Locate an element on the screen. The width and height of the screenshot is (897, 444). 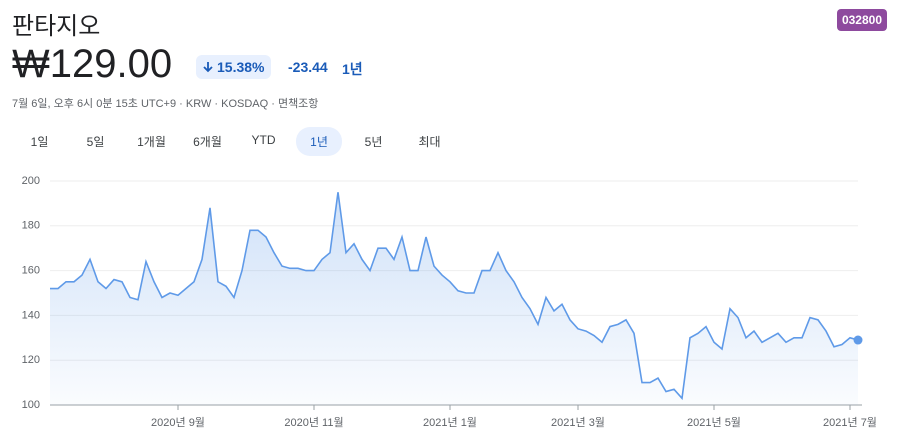
range-tab: 최대 is located at coordinates (429, 142).